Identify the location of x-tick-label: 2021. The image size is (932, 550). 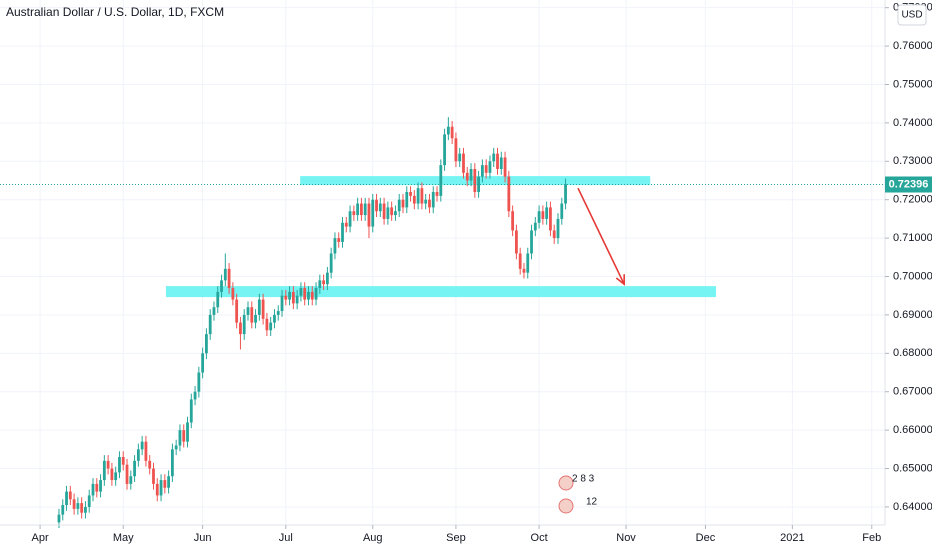
(792, 538).